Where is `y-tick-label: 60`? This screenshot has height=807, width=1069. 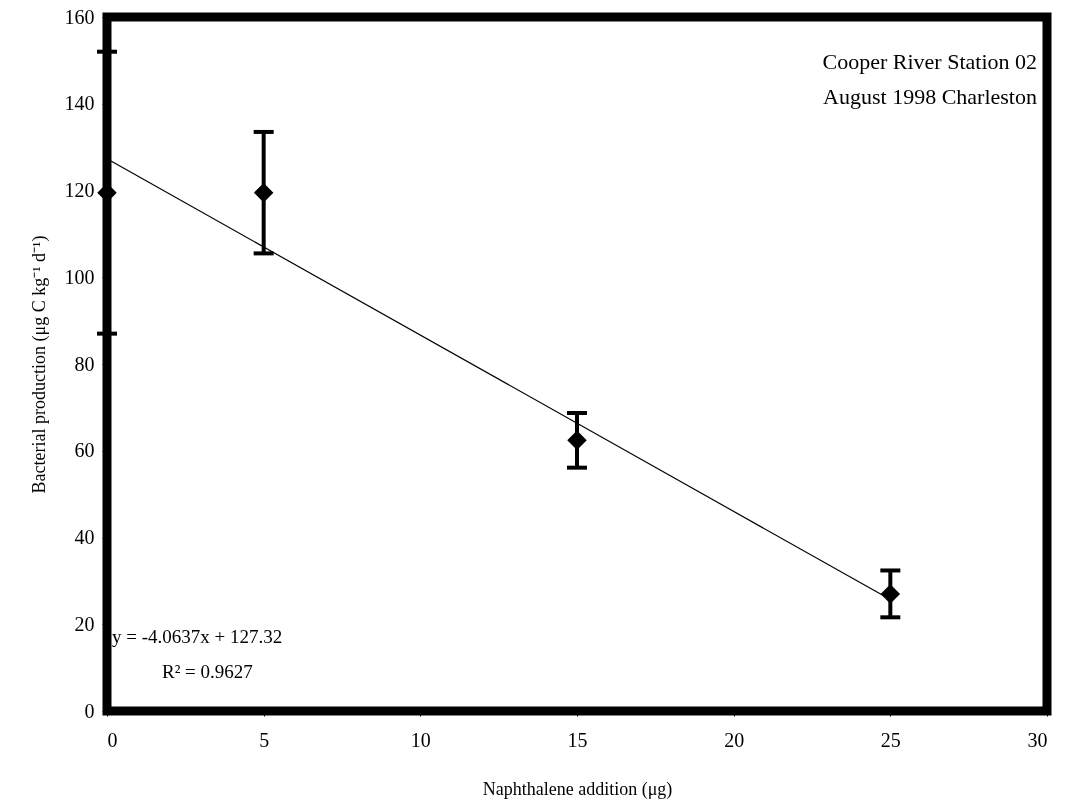 y-tick-label: 60 is located at coordinates (84, 450).